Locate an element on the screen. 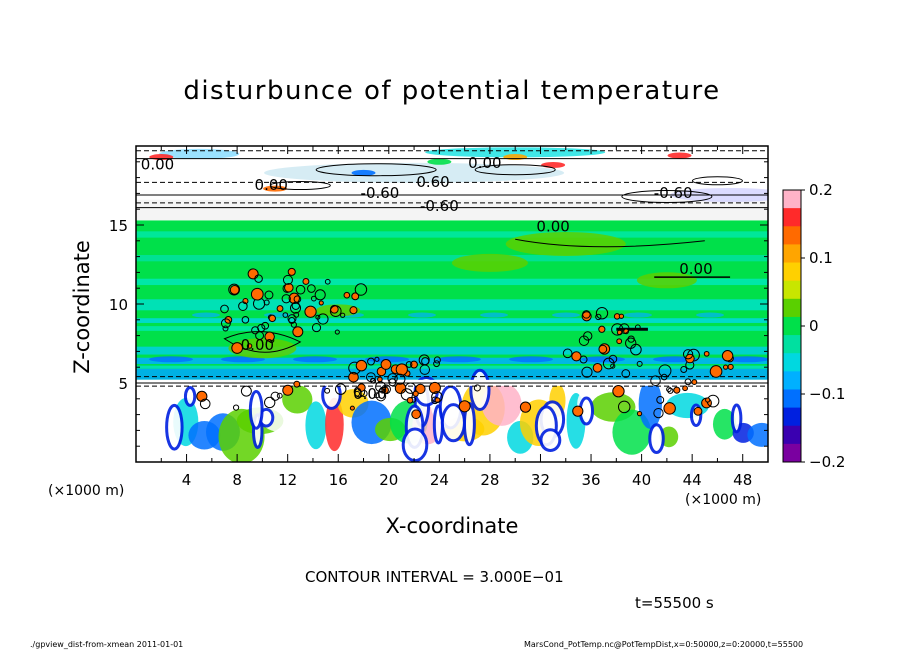  x-tick-label: 20 is located at coordinates (388, 480).